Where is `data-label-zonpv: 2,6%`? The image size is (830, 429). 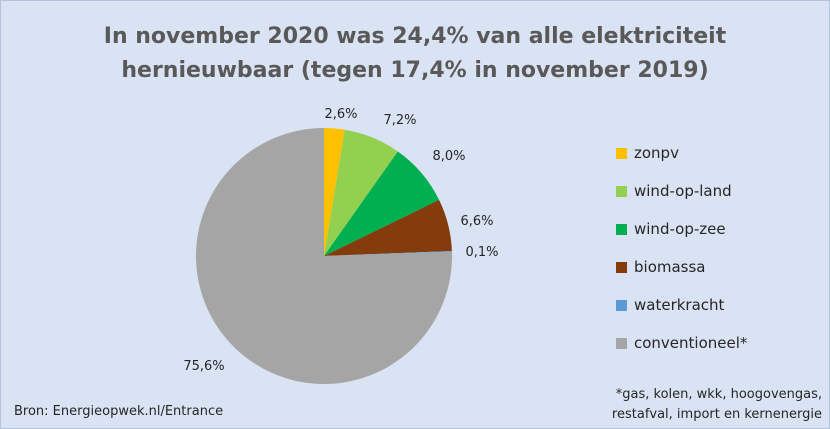 data-label-zonpv: 2,6% is located at coordinates (340, 114).